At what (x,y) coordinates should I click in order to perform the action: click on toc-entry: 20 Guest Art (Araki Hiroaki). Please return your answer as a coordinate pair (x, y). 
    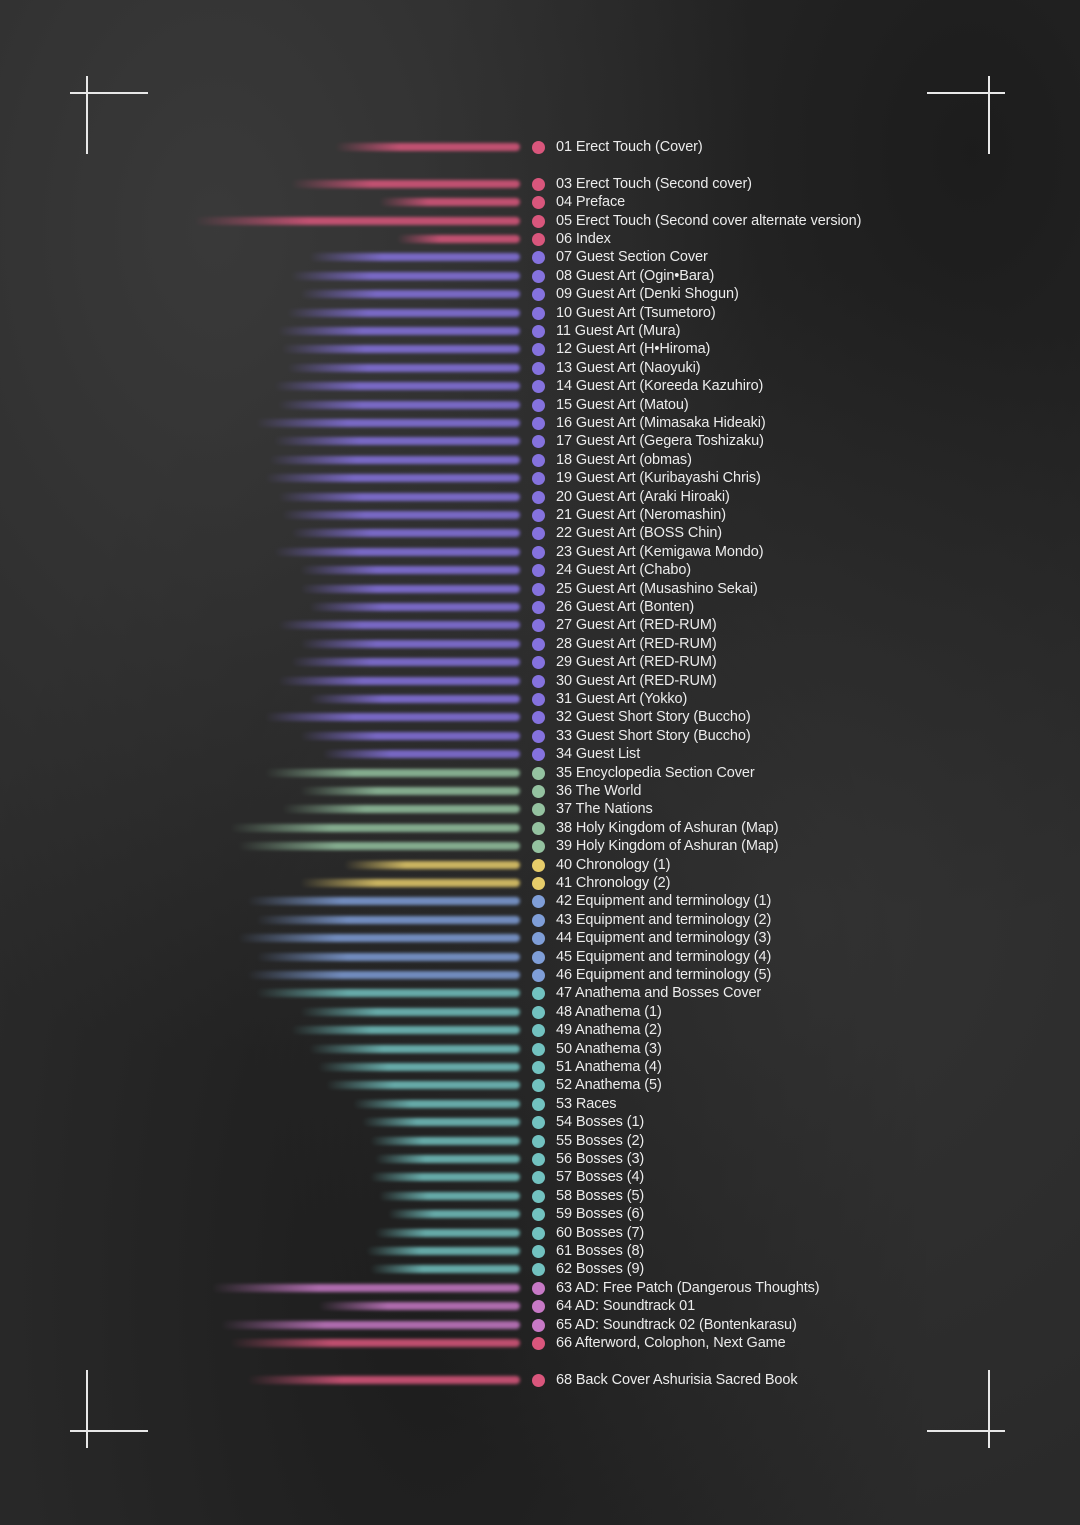
    Looking at the image, I should click on (540, 497).